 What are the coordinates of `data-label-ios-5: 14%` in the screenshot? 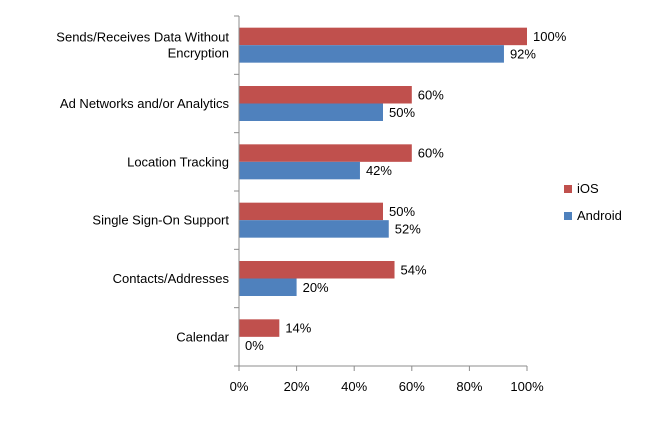 It's located at (298, 328).